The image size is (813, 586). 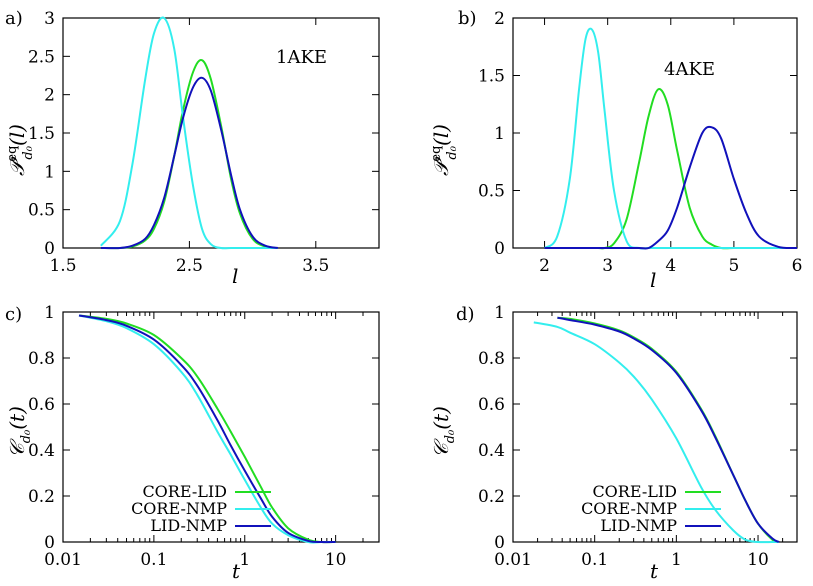 I want to click on y-tick-label: 3, so click(x=49, y=19).